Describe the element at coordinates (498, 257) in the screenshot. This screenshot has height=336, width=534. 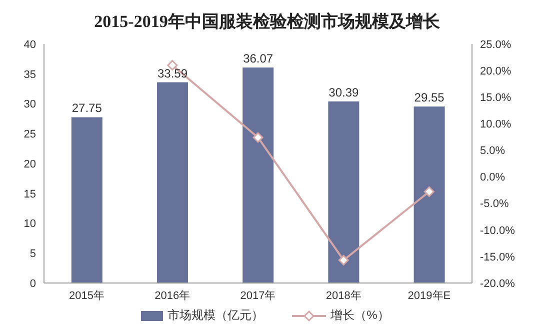
I see `y2-tick-label: -15.0%` at that location.